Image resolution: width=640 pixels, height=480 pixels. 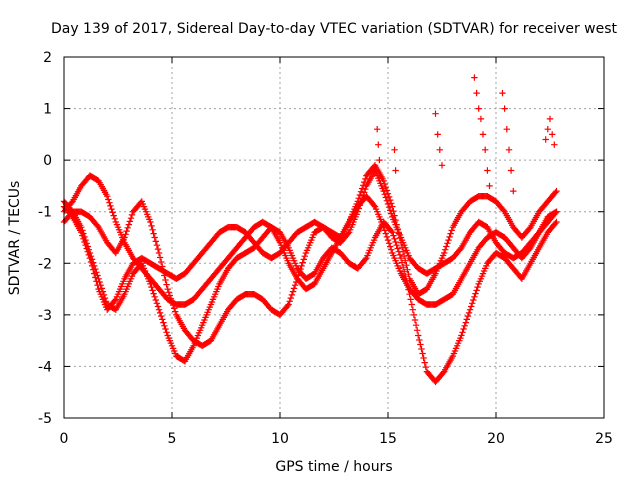 I want to click on y-tick-label: -3, so click(x=45, y=316).